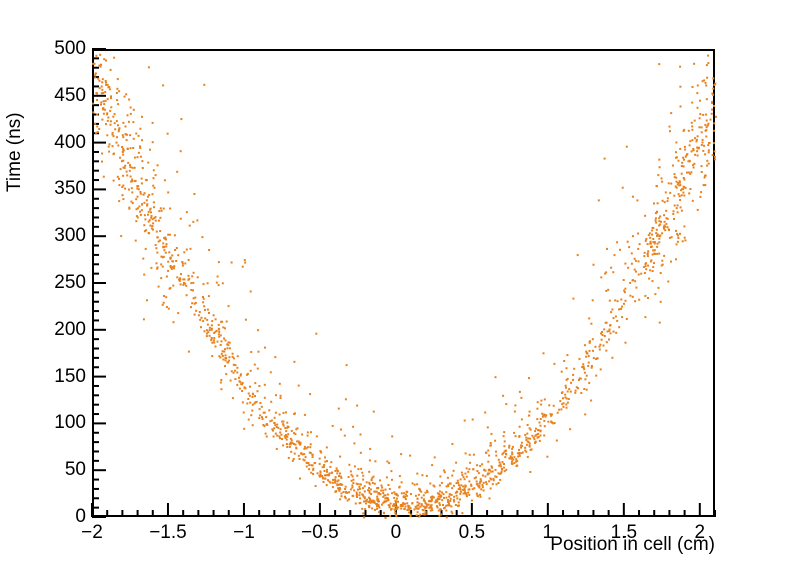 The height and width of the screenshot is (572, 796). What do you see at coordinates (70, 142) in the screenshot?
I see `y-tick-label: 400` at bounding box center [70, 142].